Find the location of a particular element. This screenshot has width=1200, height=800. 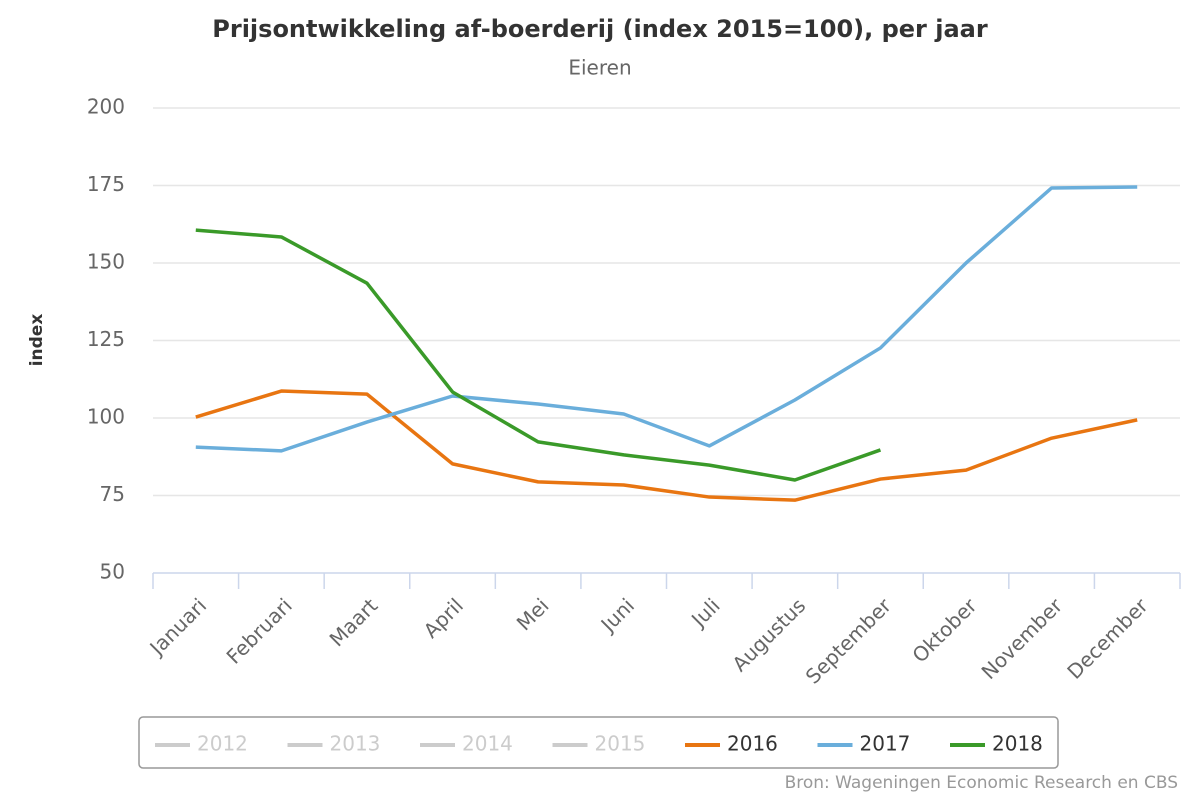

chart-subtitle: Eieren is located at coordinates (599, 68).